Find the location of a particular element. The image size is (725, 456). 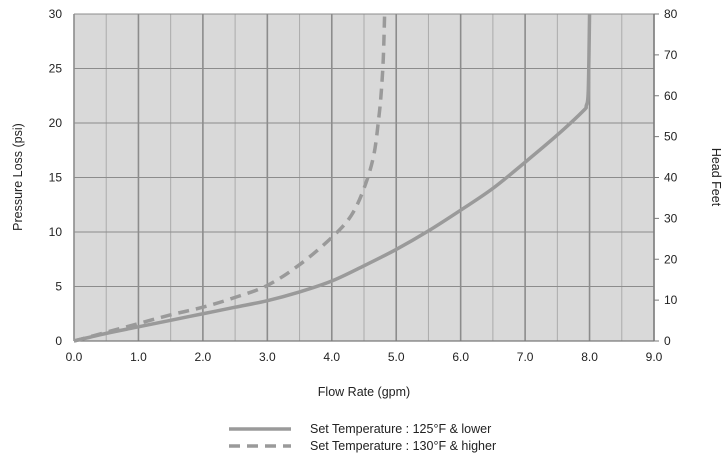

y2-tick-label: 30 is located at coordinates (671, 218).